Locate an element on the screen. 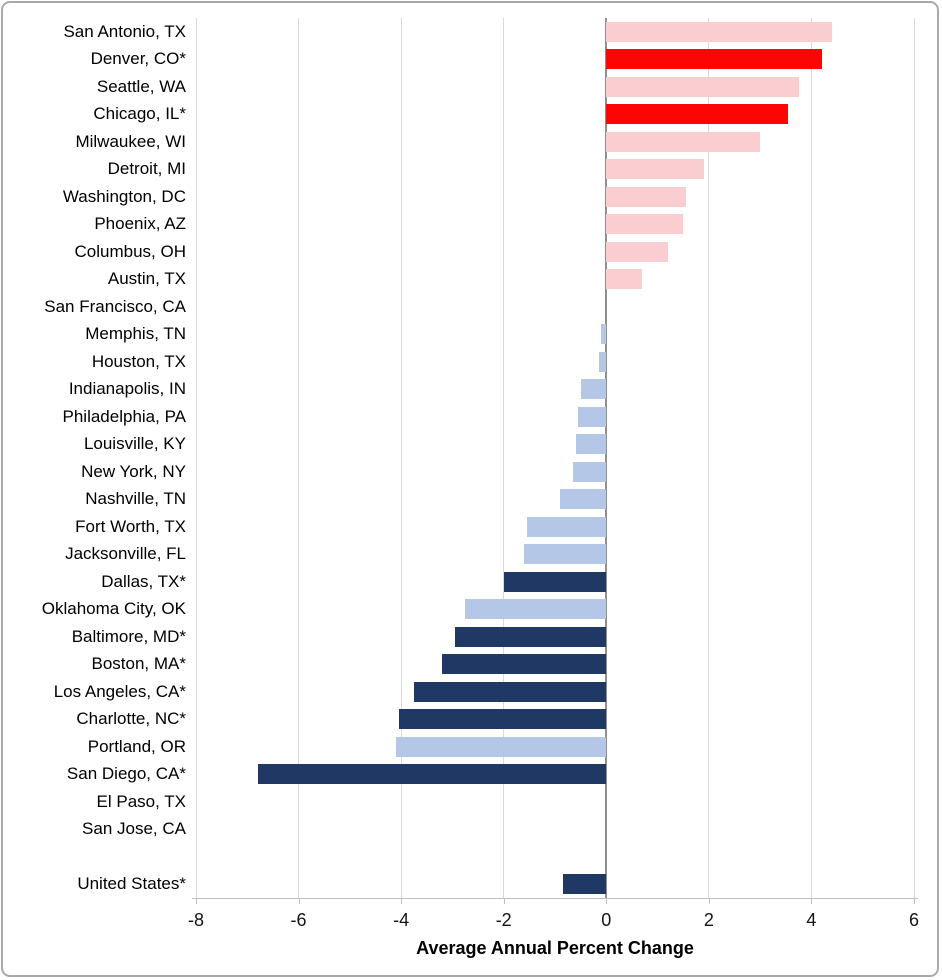 This screenshot has width=942, height=980. x-tick-label: -8 is located at coordinates (195, 920).